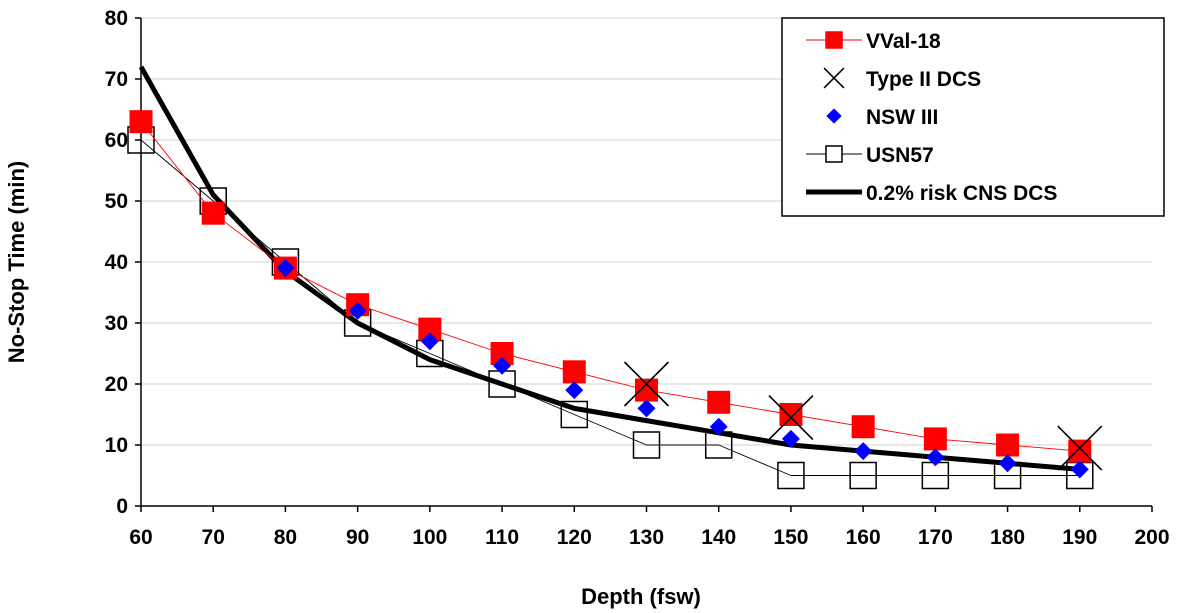 Image resolution: width=1184 pixels, height=613 pixels. What do you see at coordinates (116, 323) in the screenshot?
I see `y-tick-label: 30` at bounding box center [116, 323].